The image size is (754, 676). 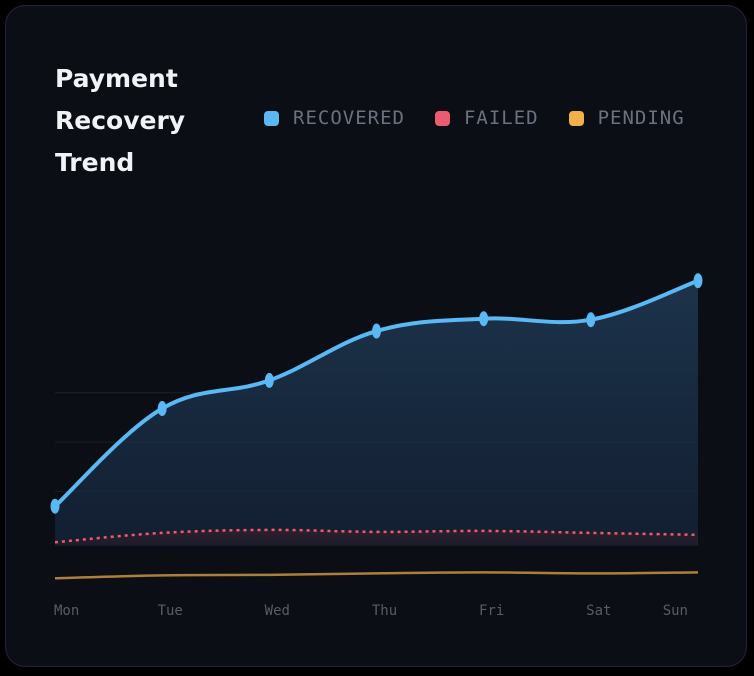 I want to click on legend-label-recovered: RECOVERED, so click(x=349, y=118).